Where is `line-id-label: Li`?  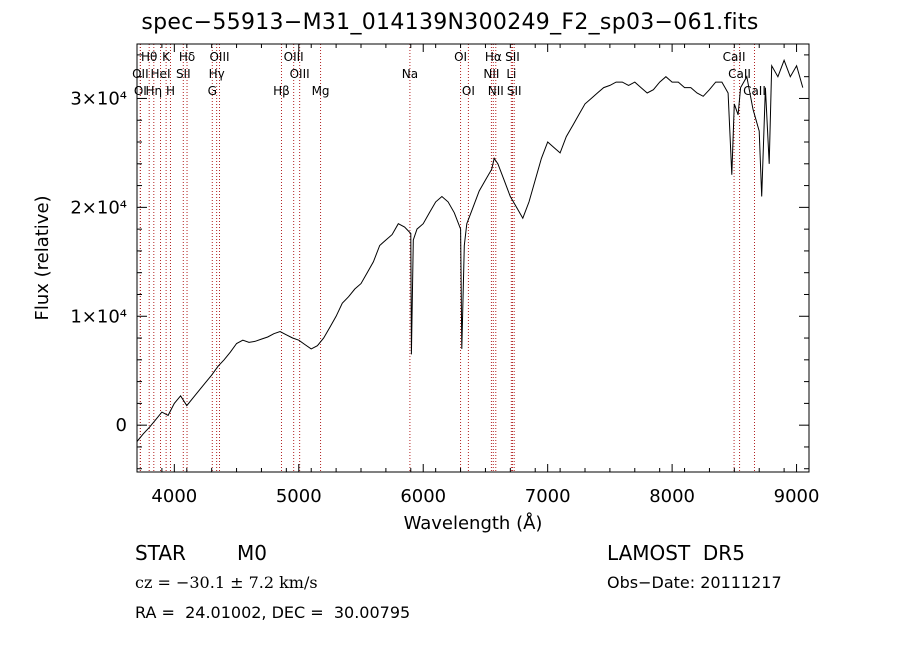
line-id-label: Li is located at coordinates (511, 74).